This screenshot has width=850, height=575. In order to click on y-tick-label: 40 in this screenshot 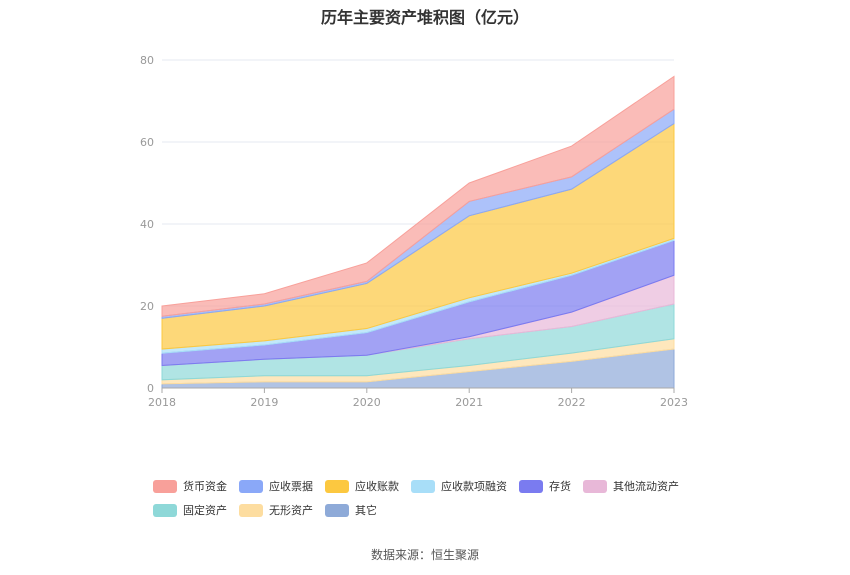, I will do `click(147, 224)`.